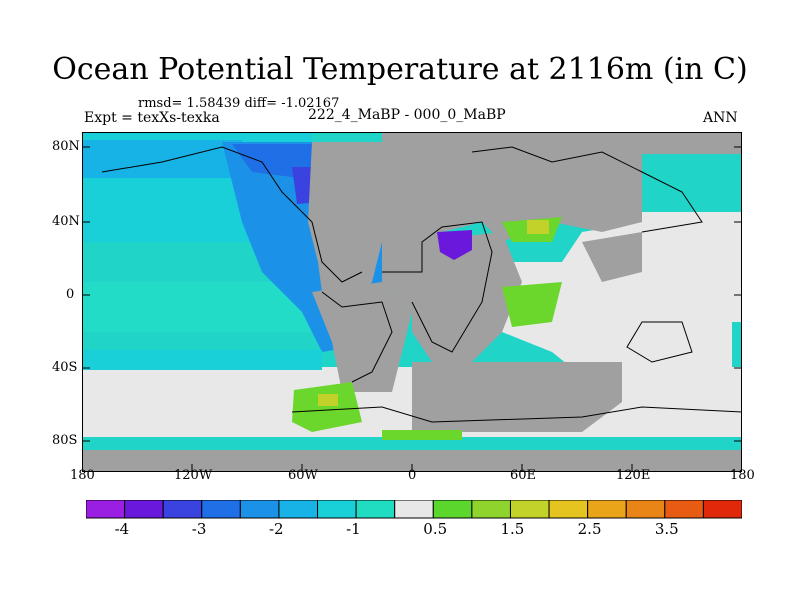  What do you see at coordinates (239, 103) in the screenshot?
I see `stats-text: rmsd= 1.58439 diff= -1.02167` at bounding box center [239, 103].